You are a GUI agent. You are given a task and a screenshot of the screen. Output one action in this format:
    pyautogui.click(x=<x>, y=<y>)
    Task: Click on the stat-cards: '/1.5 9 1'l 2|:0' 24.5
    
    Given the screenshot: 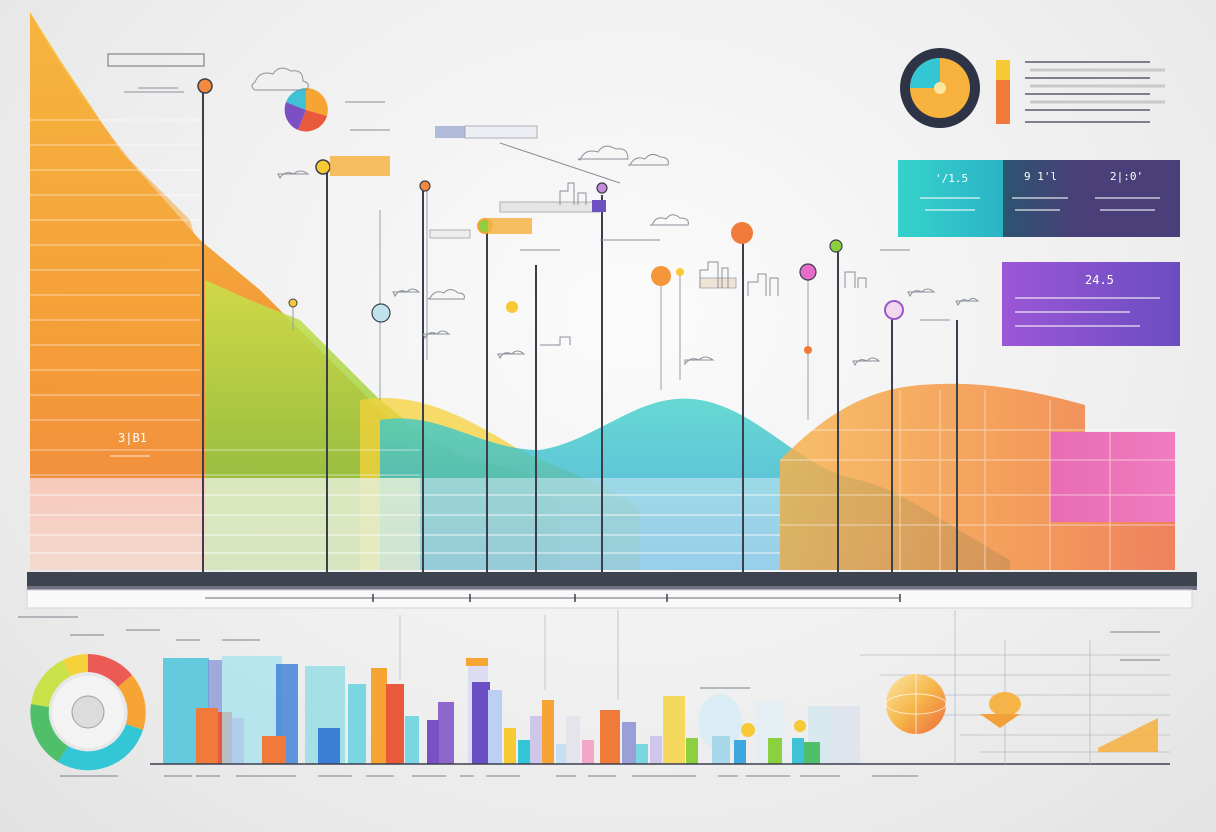 What is the action you would take?
    pyautogui.click(x=1039, y=253)
    